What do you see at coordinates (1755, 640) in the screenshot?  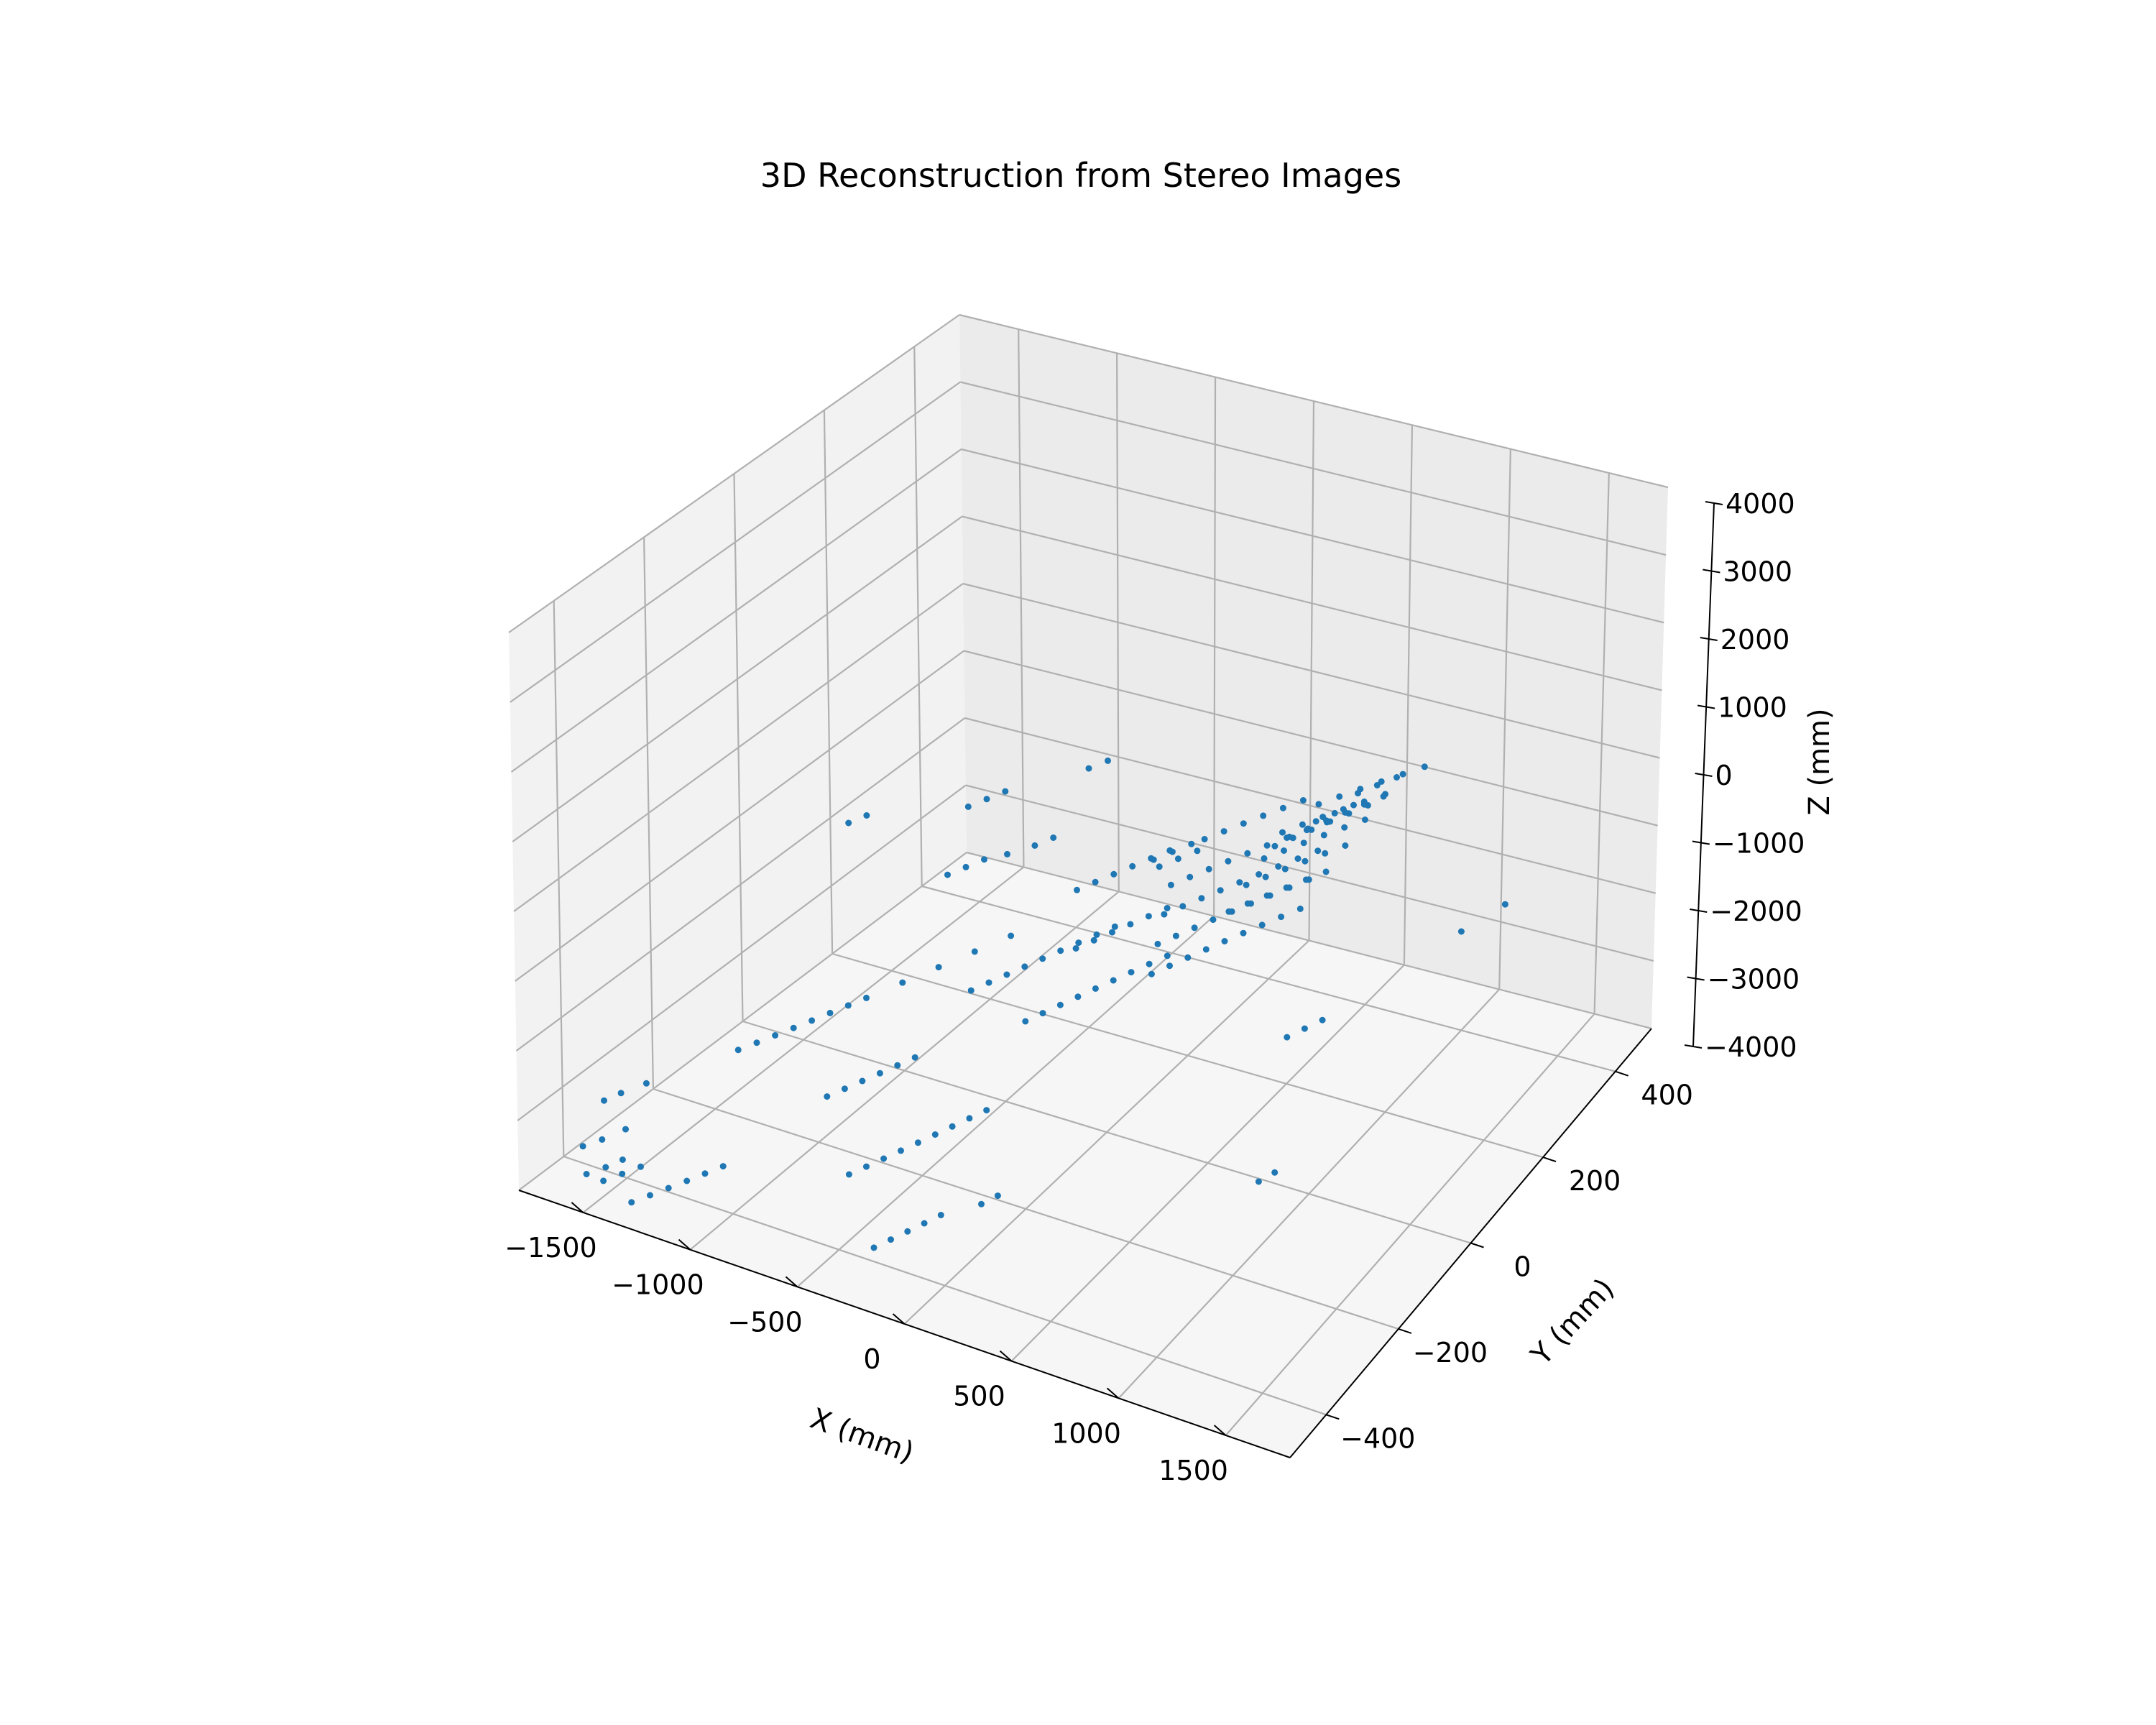 I see `z-tick-label: 2000` at bounding box center [1755, 640].